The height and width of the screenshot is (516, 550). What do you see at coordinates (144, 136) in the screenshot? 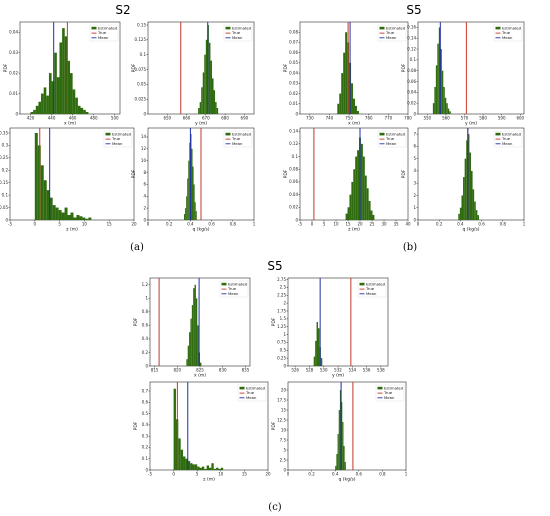
I see `y-tick-label: 14` at bounding box center [144, 136].